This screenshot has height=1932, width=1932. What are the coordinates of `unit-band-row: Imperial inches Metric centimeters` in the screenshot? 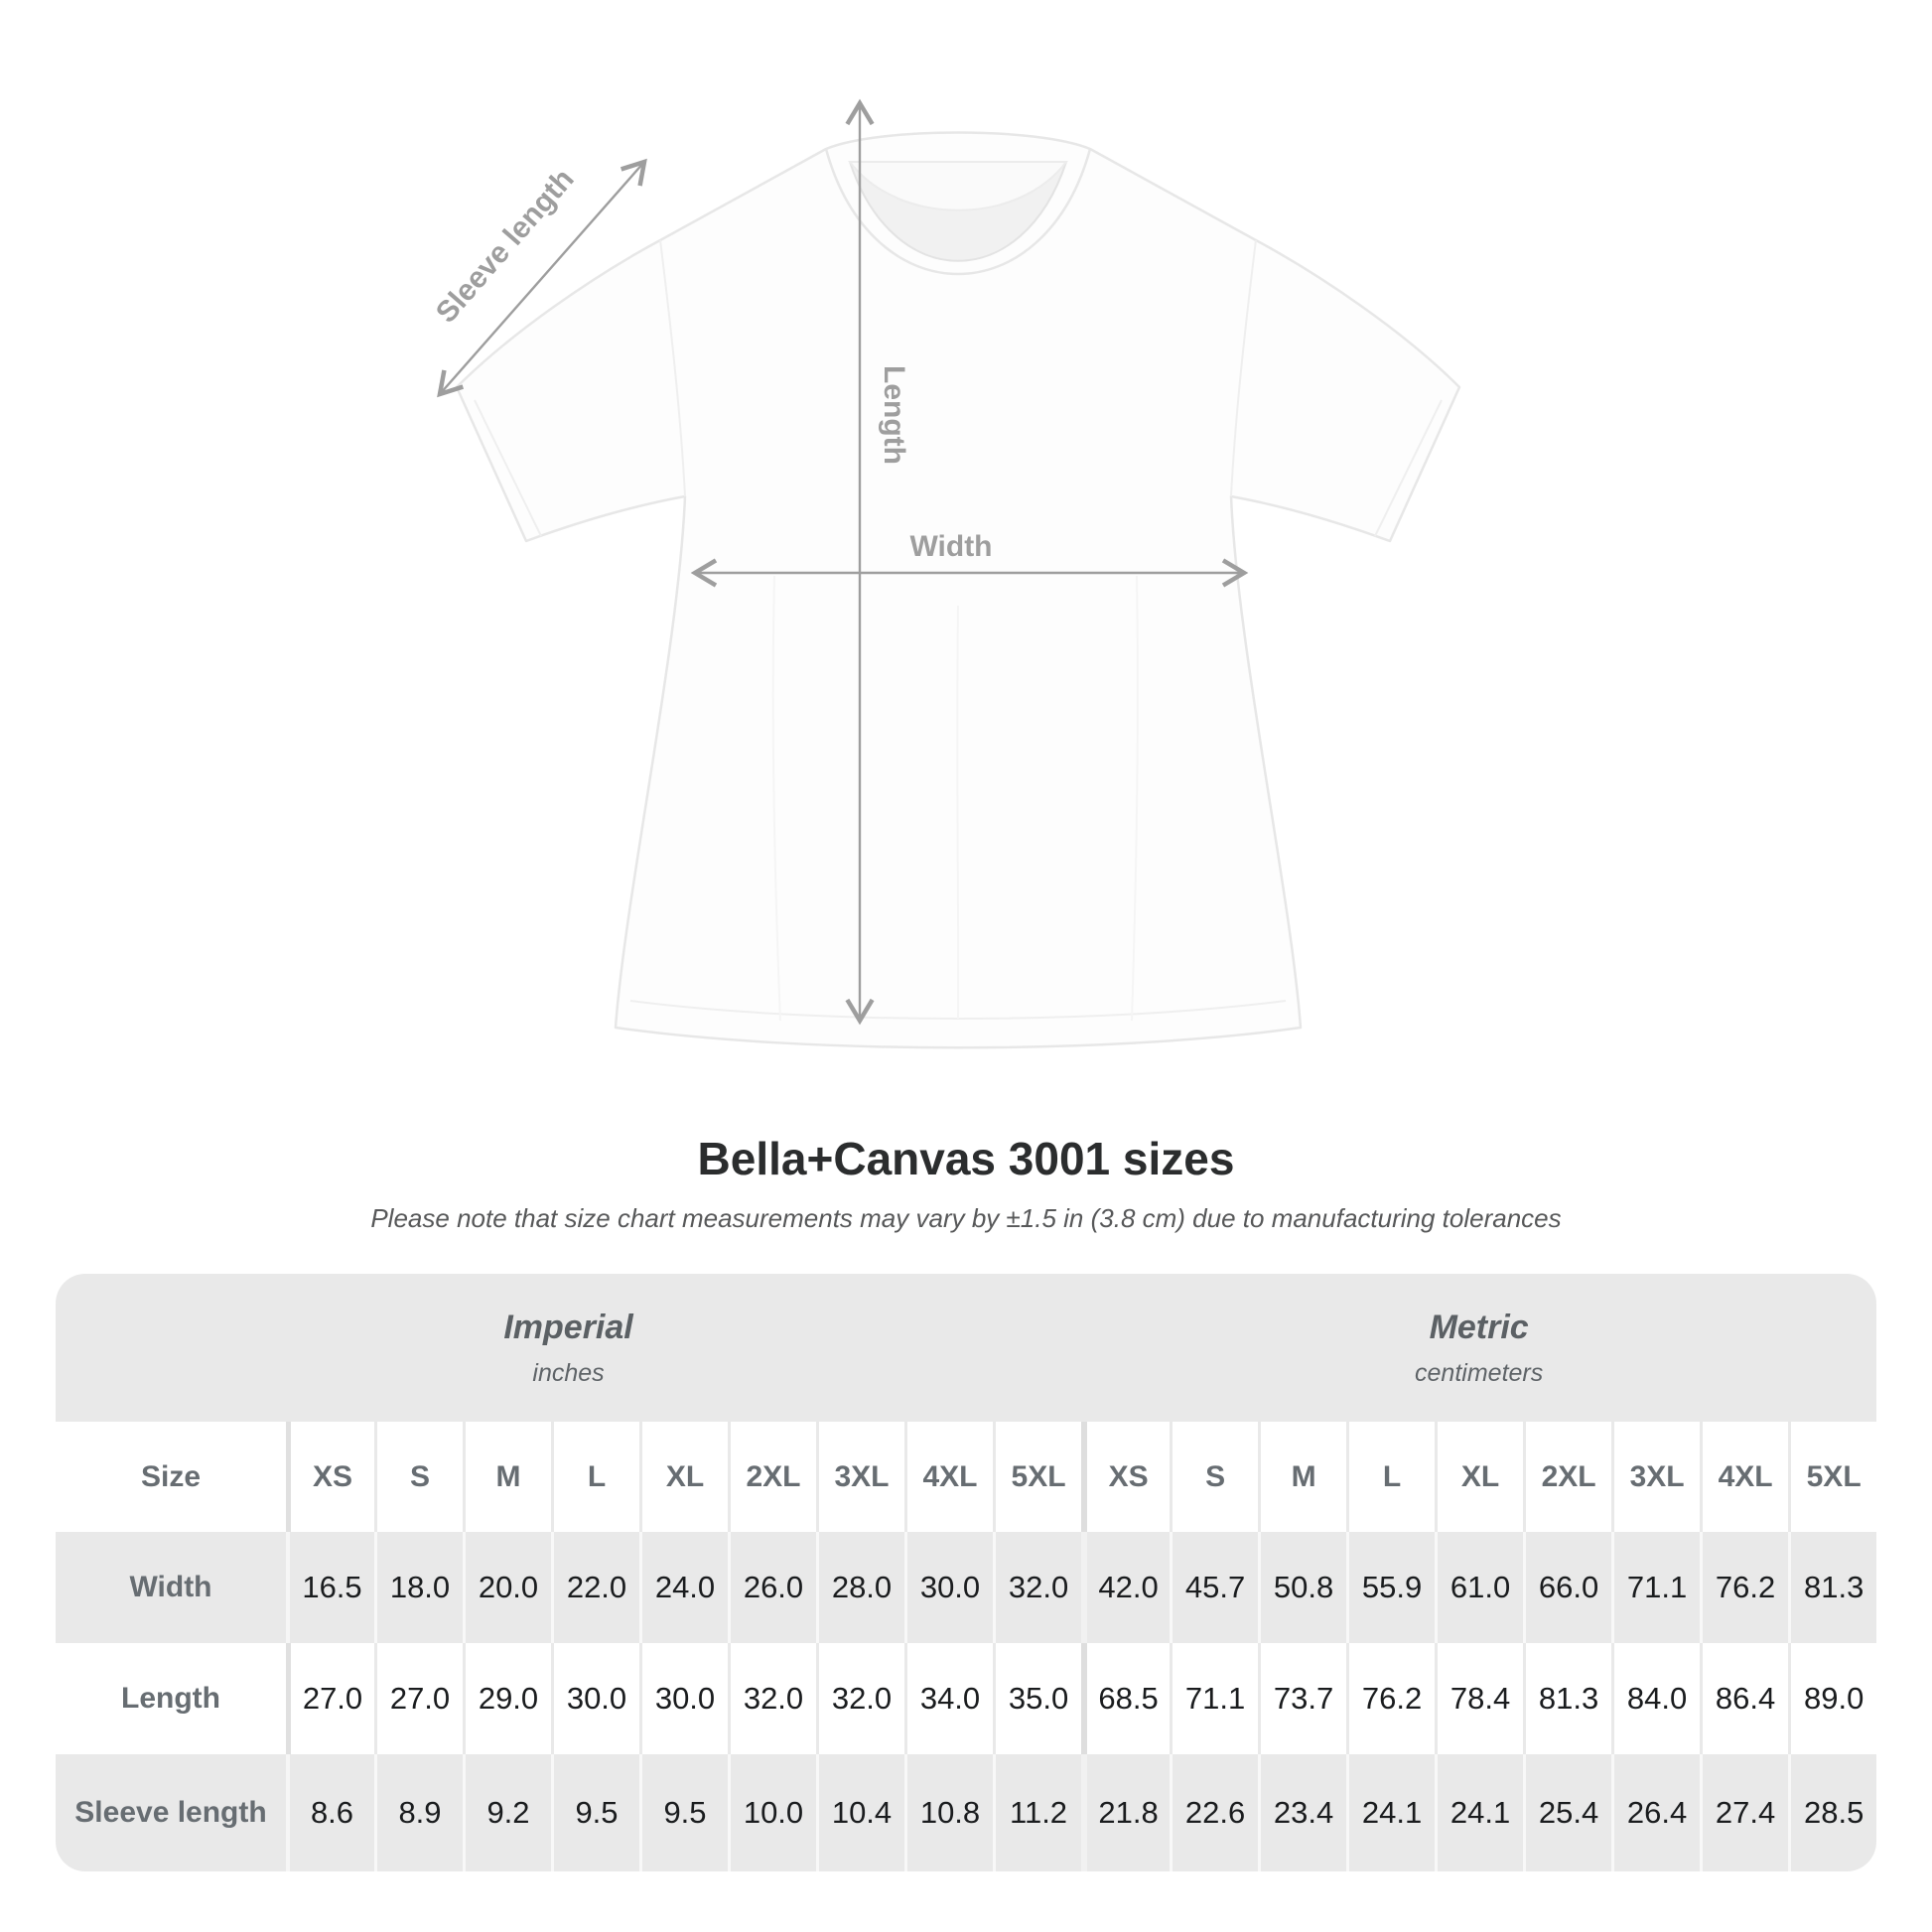 It's located at (966, 1348).